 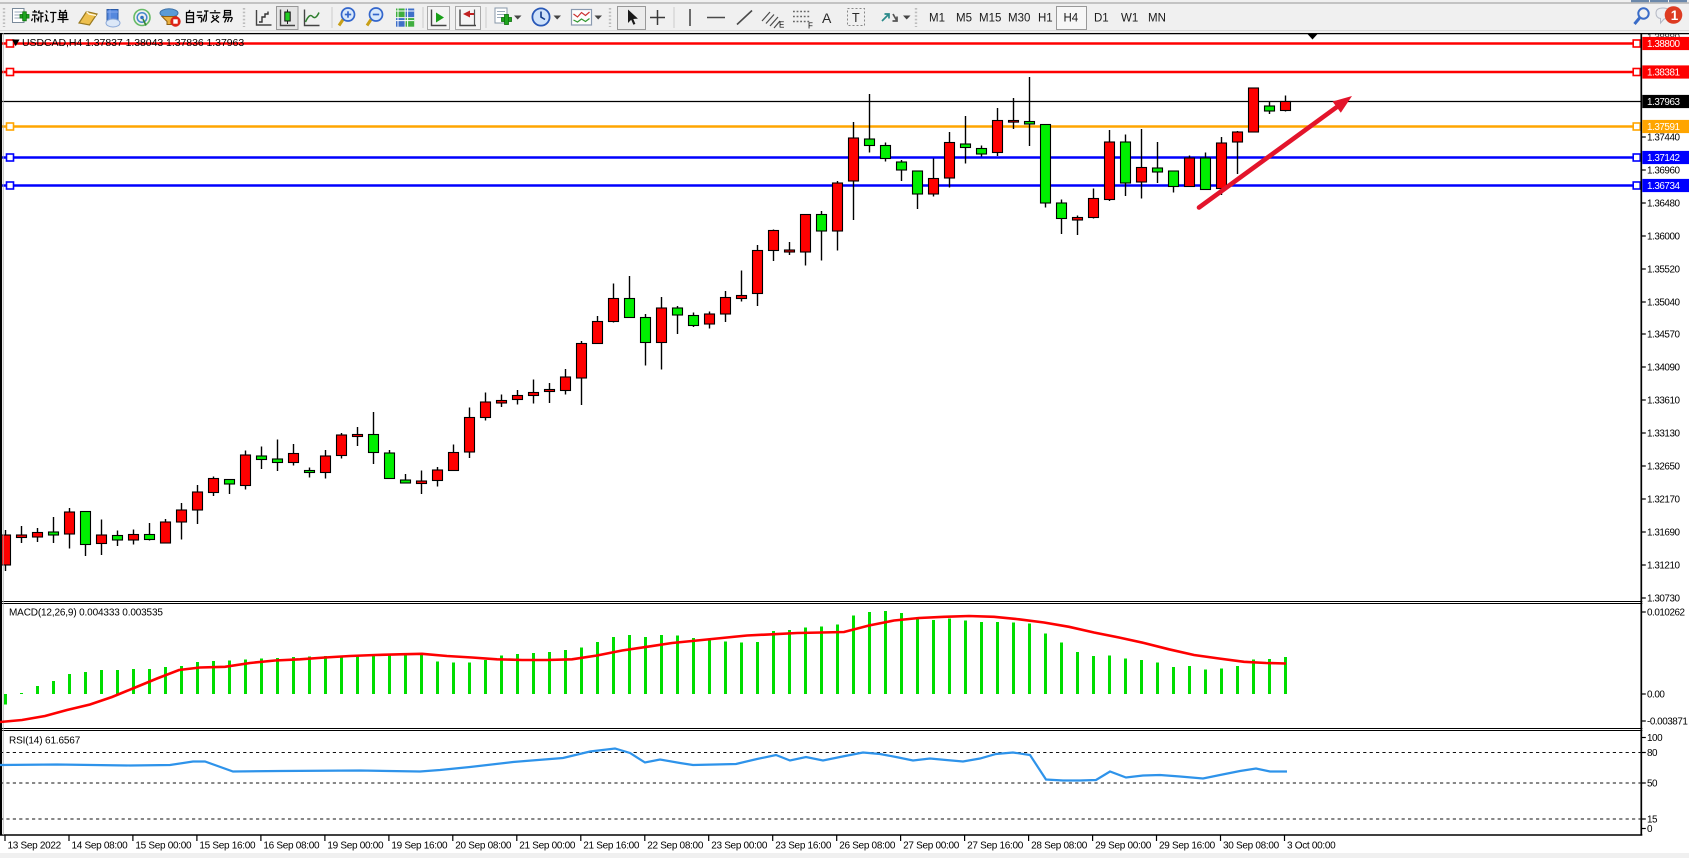 I want to click on svg-text: 1, so click(x=1675, y=15).